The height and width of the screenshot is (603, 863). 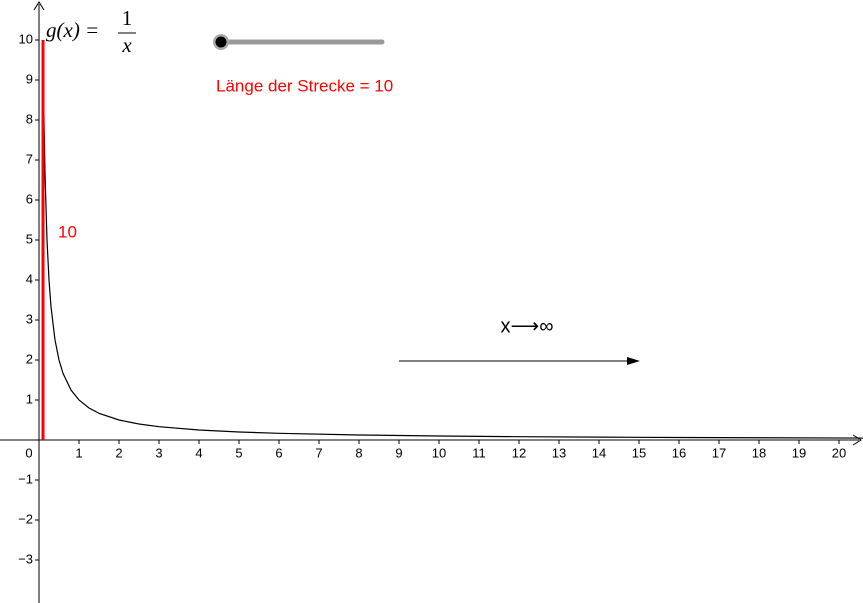 I want to click on x-tick-label: 9, so click(x=398, y=452).